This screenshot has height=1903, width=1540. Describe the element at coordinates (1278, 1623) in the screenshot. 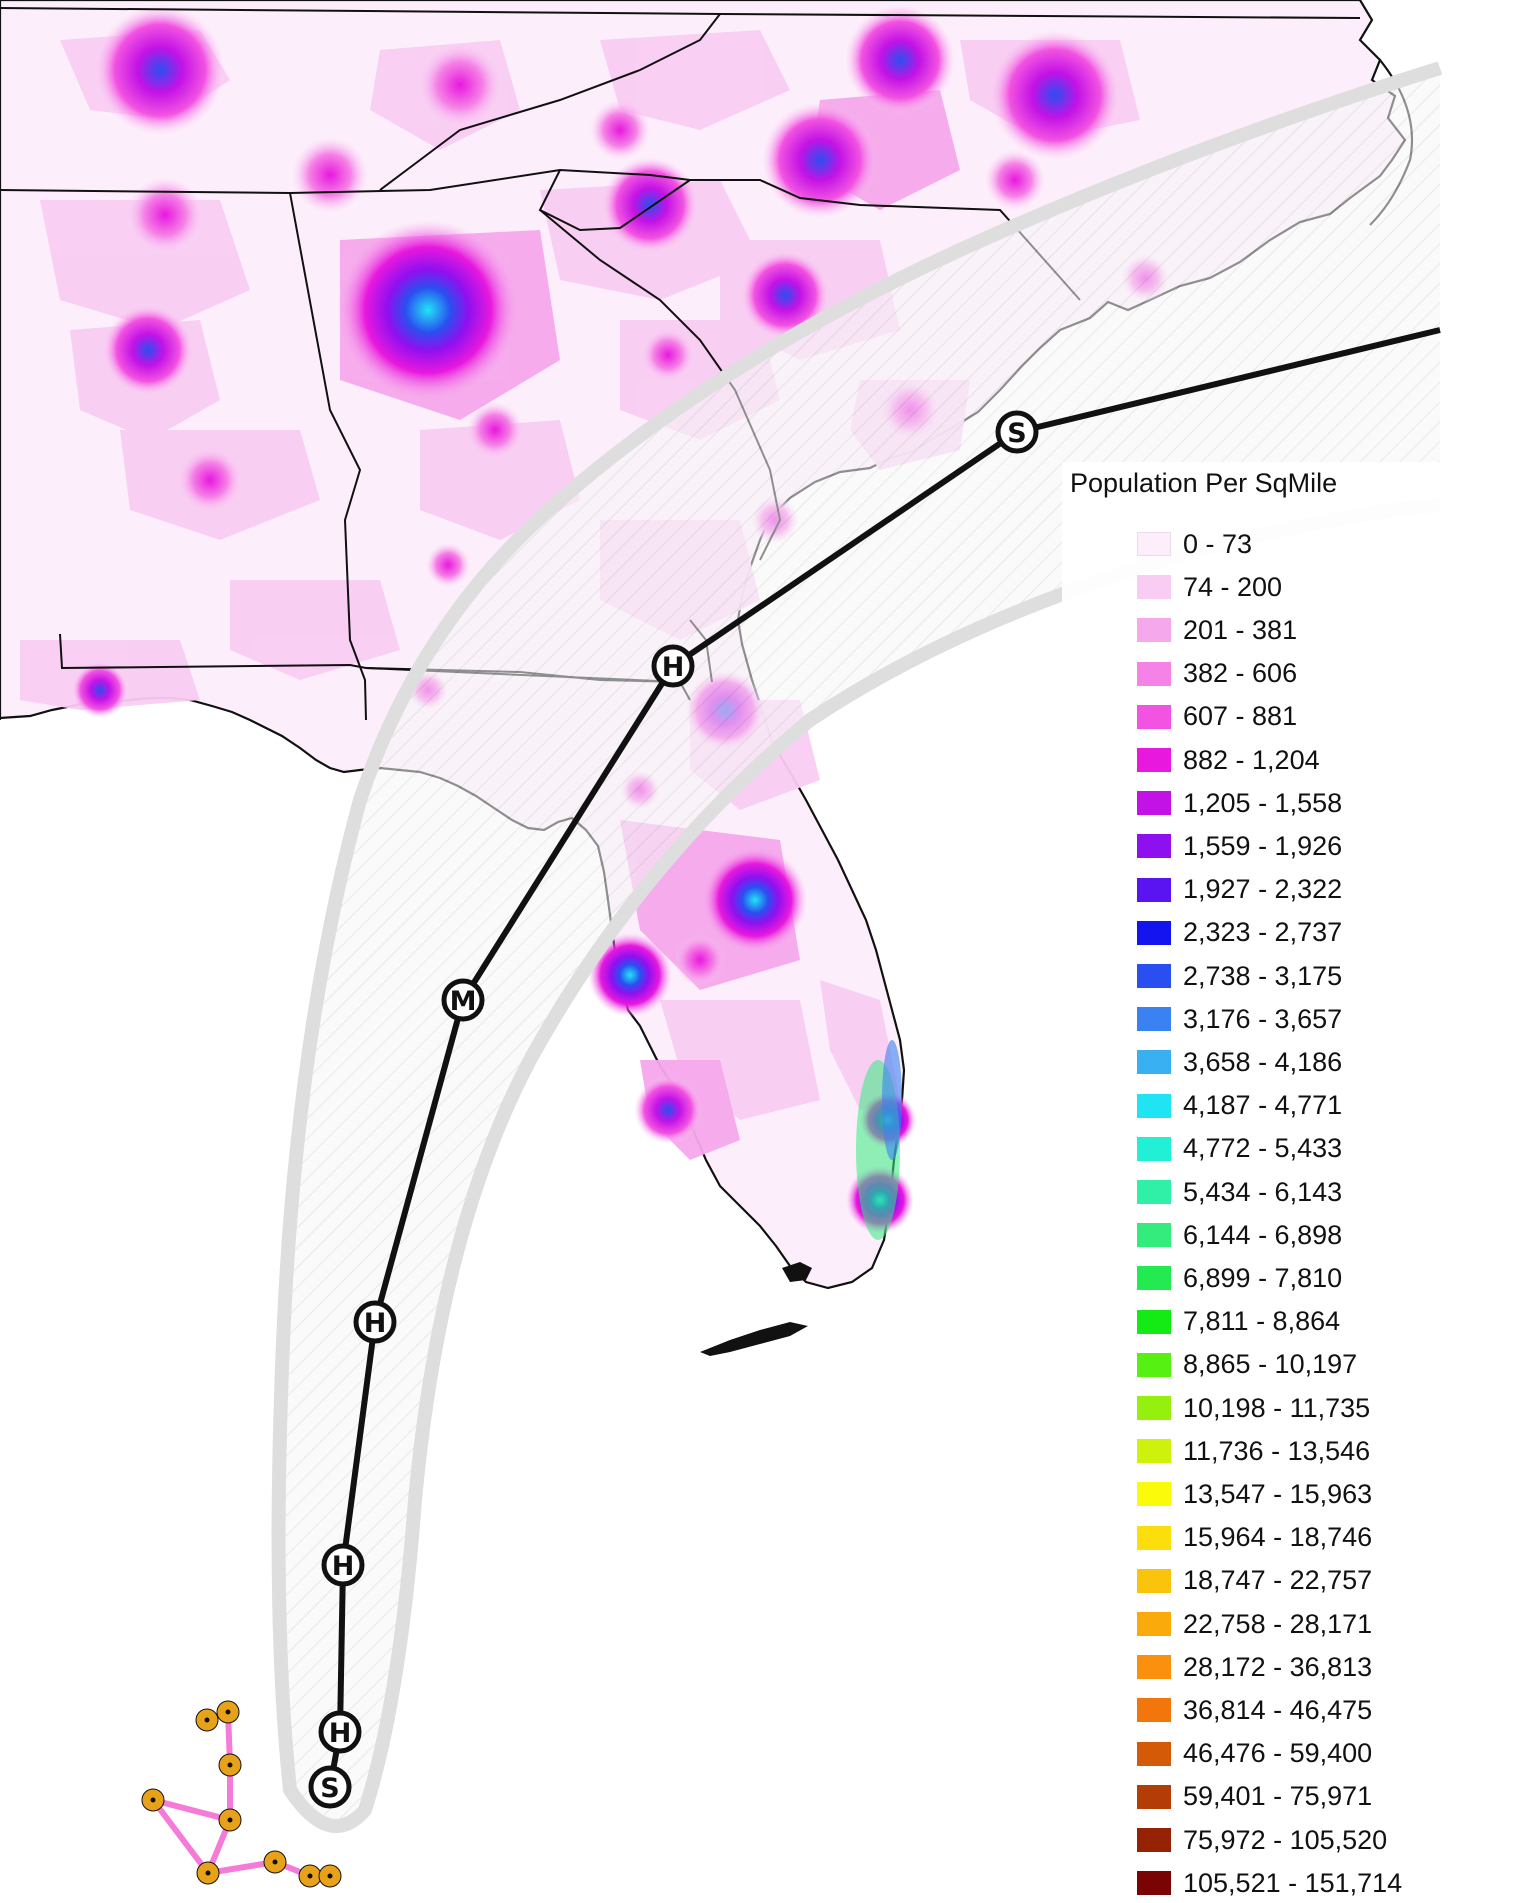

I see `legend-label: 22,758 - 28,171` at that location.